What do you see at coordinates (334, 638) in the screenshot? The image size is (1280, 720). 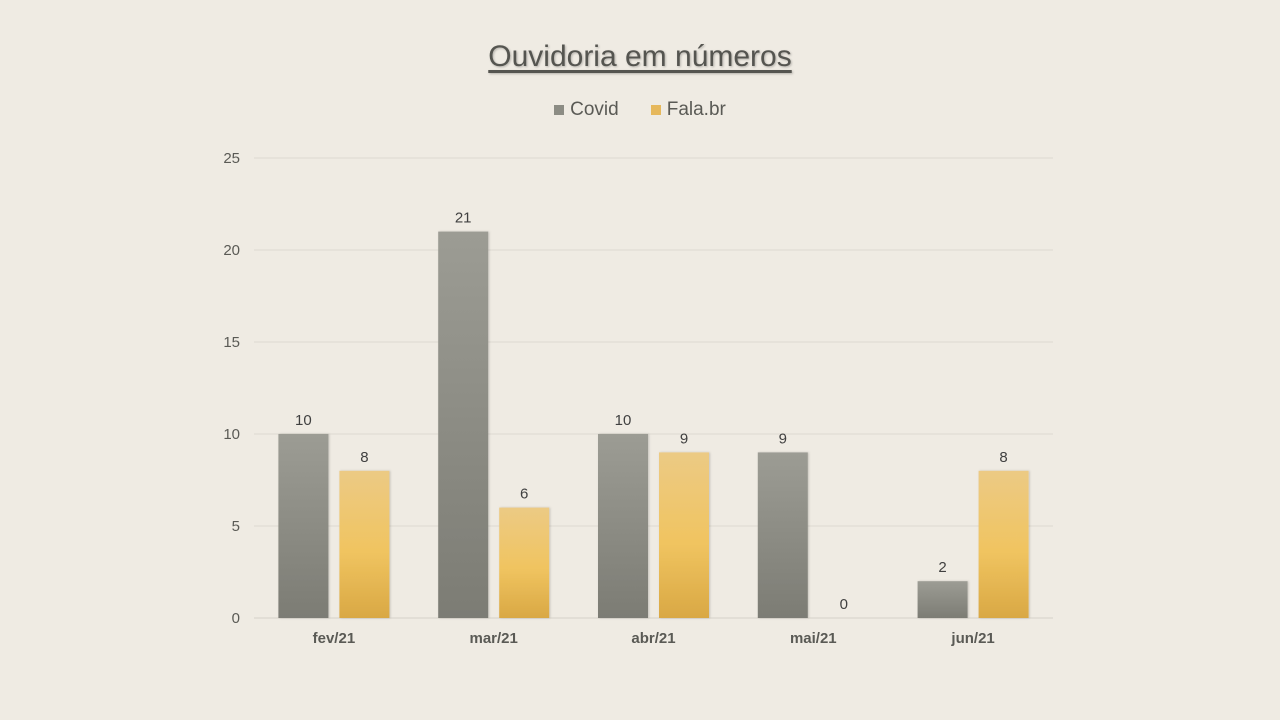 I see `x-category-label: fev/21` at bounding box center [334, 638].